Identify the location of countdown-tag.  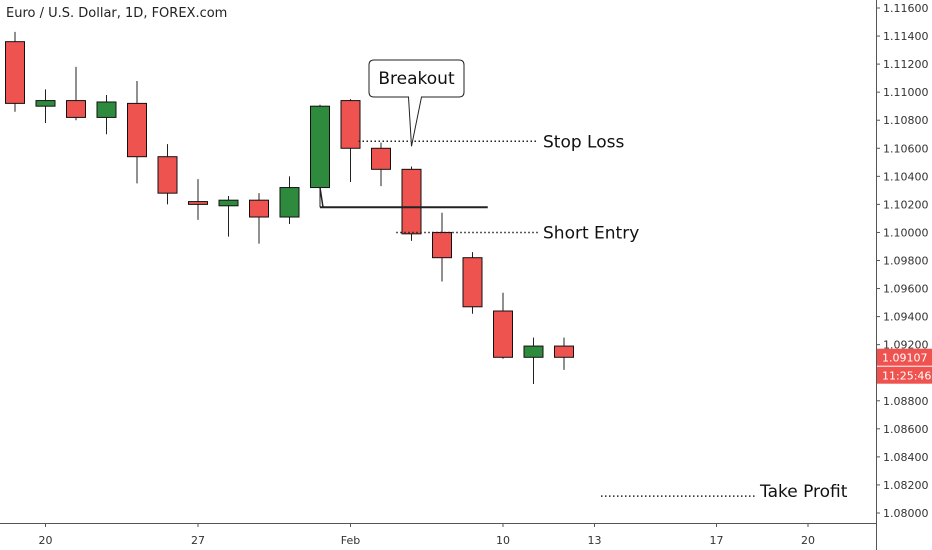
(904, 375).